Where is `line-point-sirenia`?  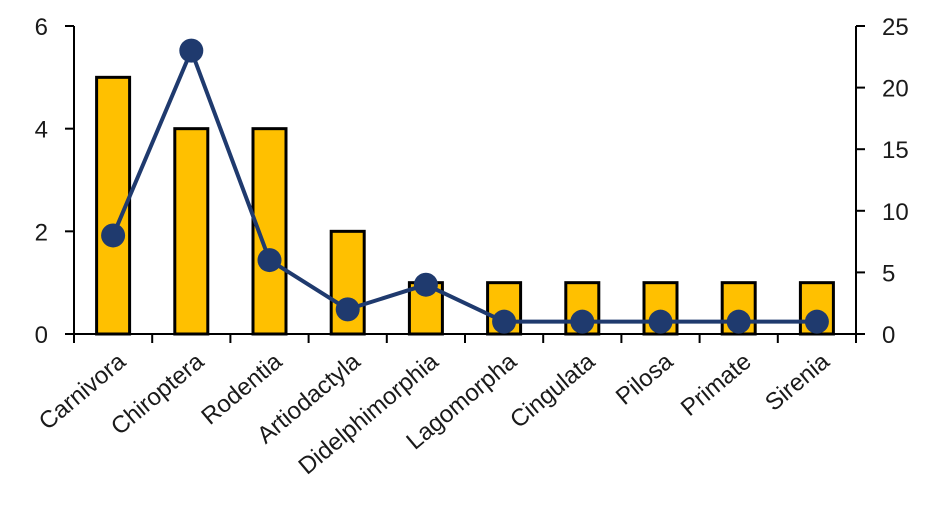 line-point-sirenia is located at coordinates (816, 321).